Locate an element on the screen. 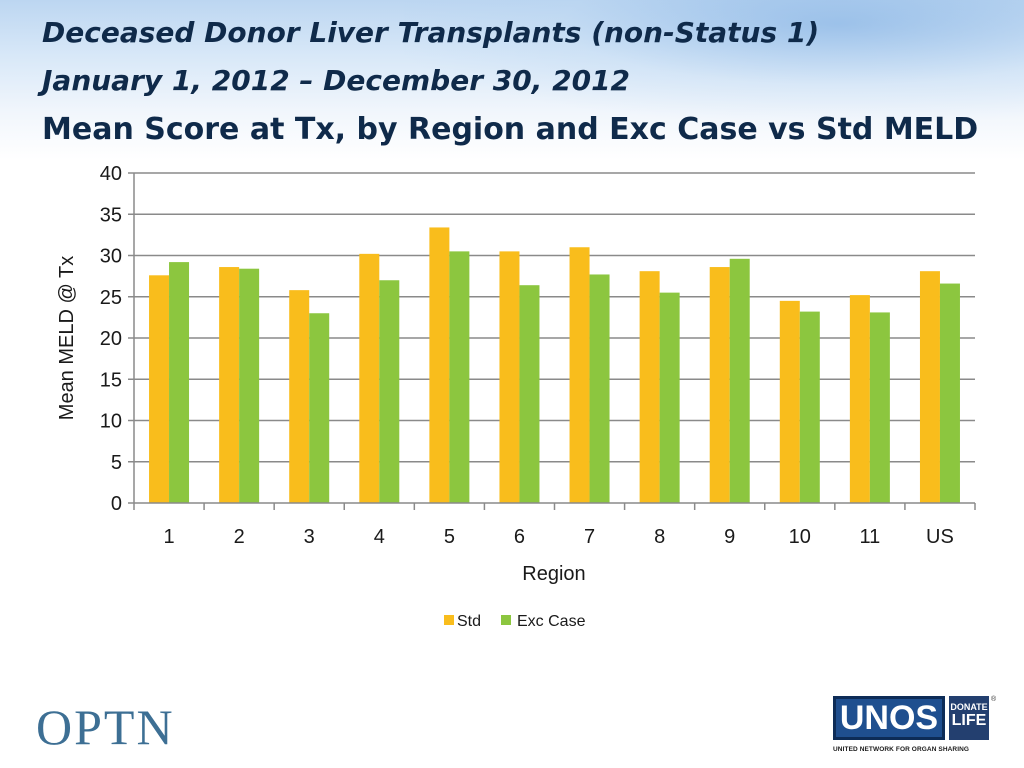  x-tick-label: 4 is located at coordinates (379, 537).